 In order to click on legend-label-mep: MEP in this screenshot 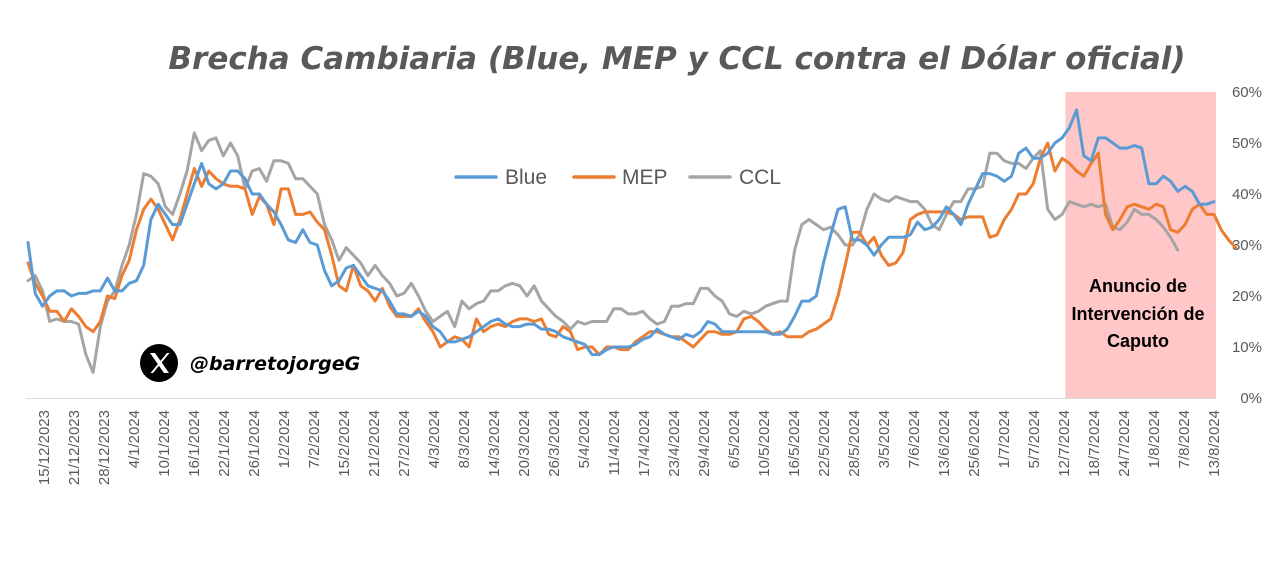, I will do `click(645, 177)`.